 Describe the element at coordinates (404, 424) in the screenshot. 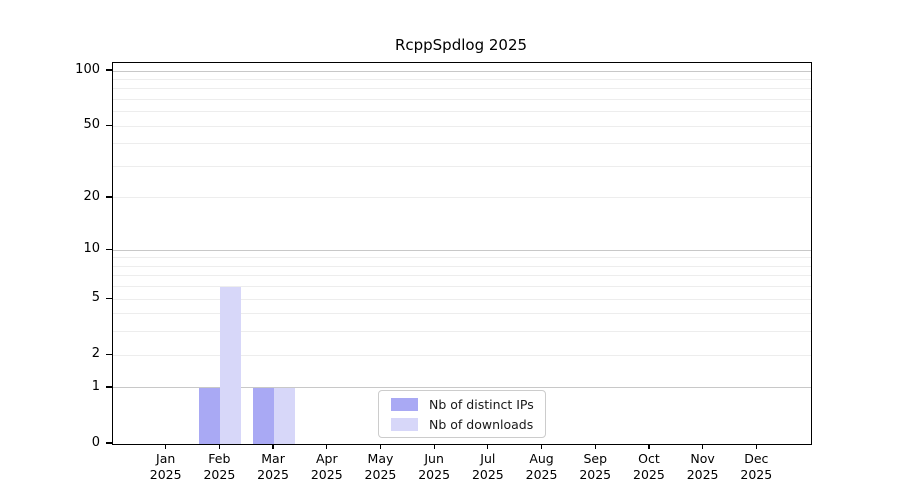

I see `legend-swatch-downloads` at that location.